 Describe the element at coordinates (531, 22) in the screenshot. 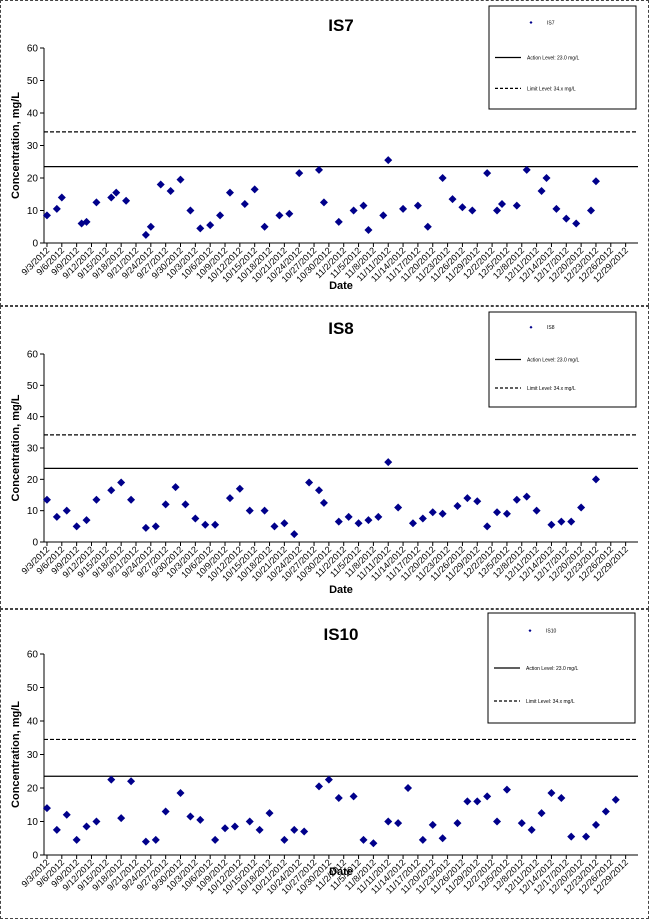

I see `legend-marker` at that location.